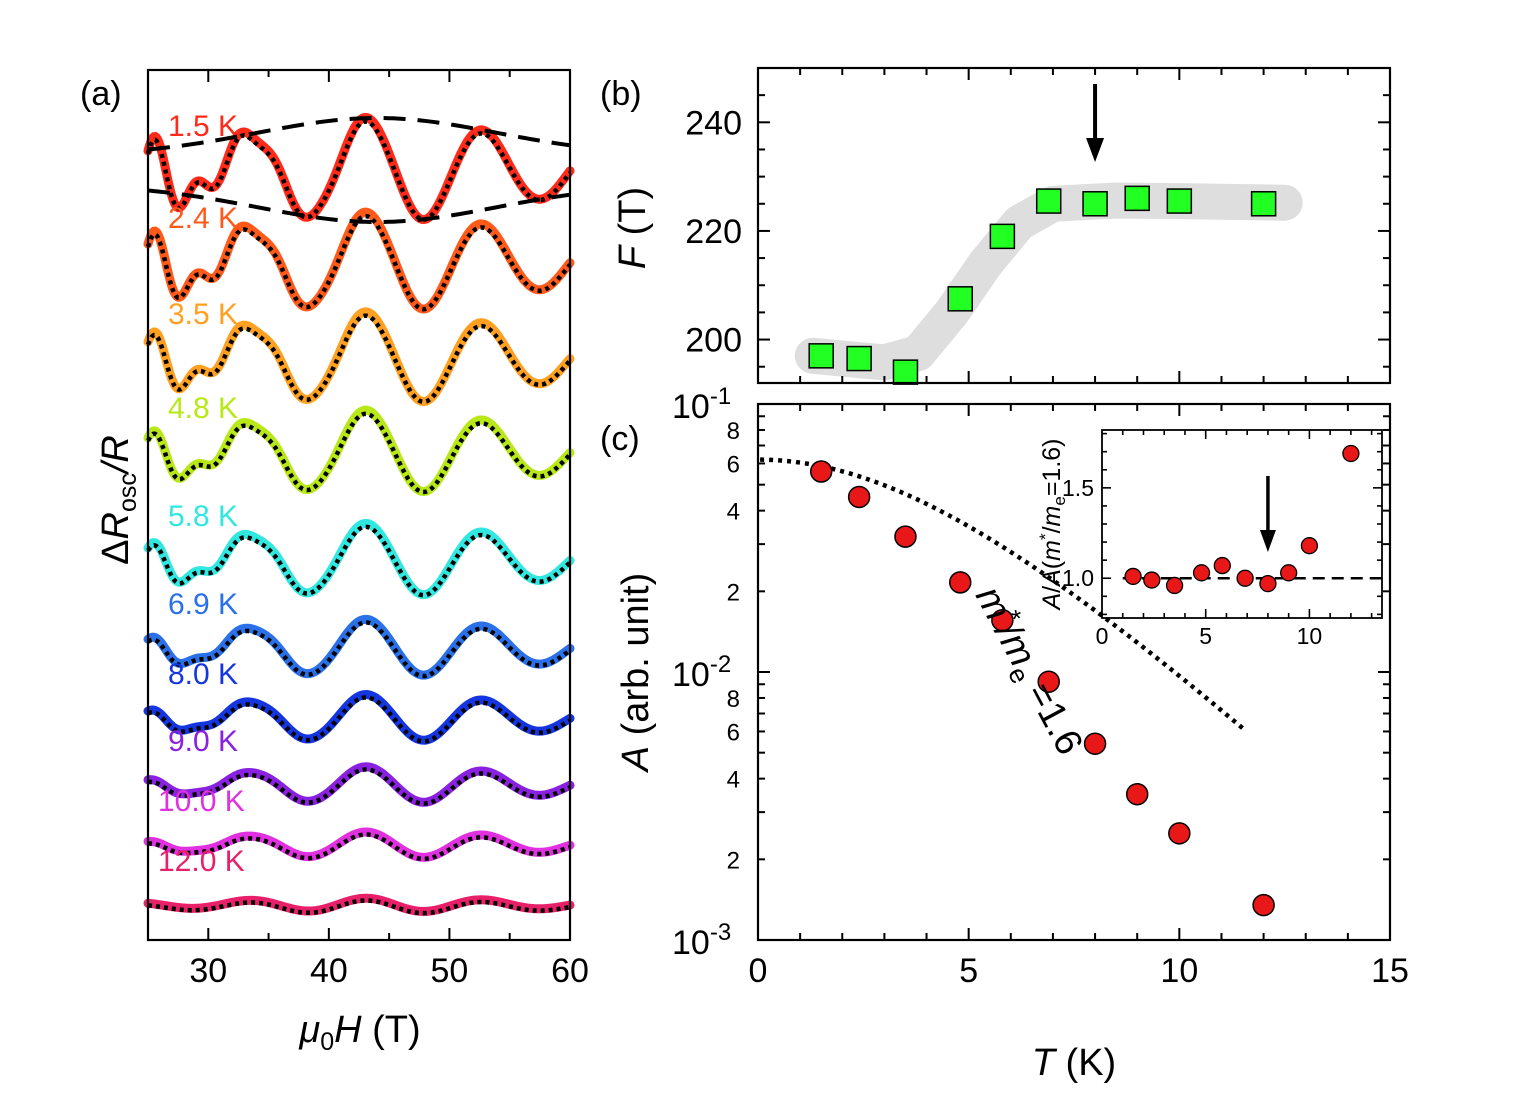  I want to click on x-tick-label: 40, so click(329, 971).